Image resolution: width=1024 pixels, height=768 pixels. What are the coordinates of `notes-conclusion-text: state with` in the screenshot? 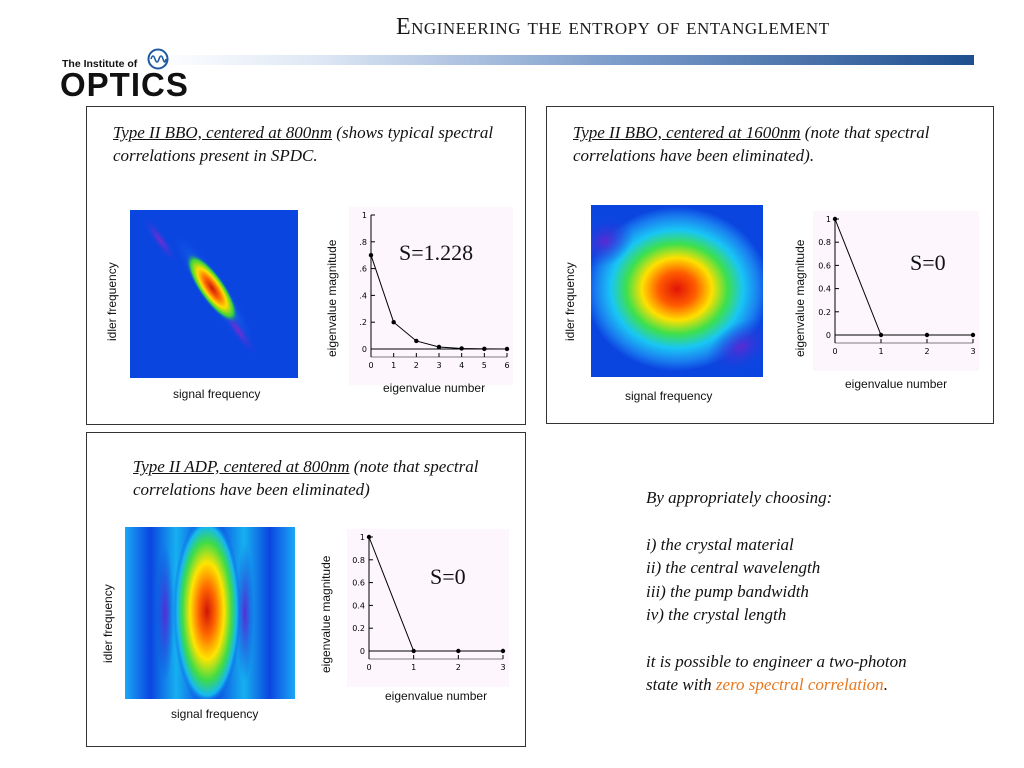 It's located at (681, 684).